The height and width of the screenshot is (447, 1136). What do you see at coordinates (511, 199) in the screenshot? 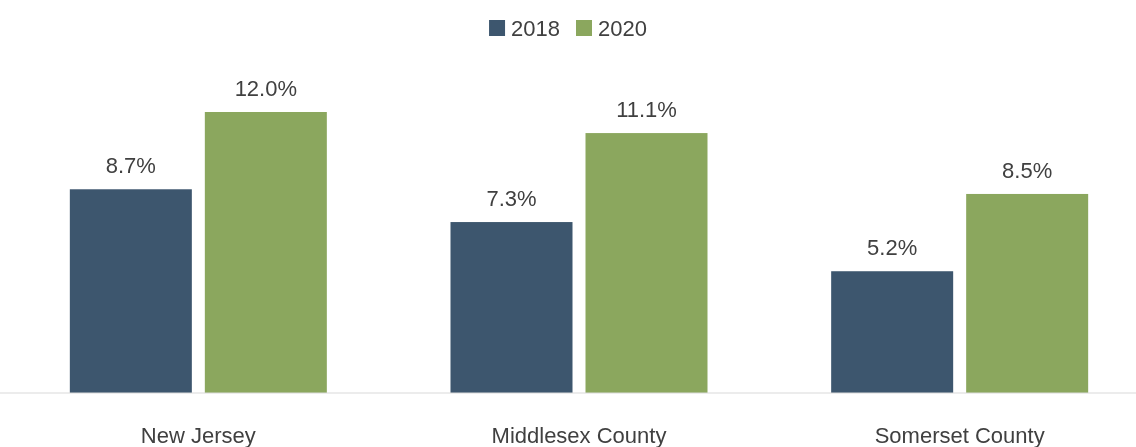
I see `data-label: 7.3%` at bounding box center [511, 199].